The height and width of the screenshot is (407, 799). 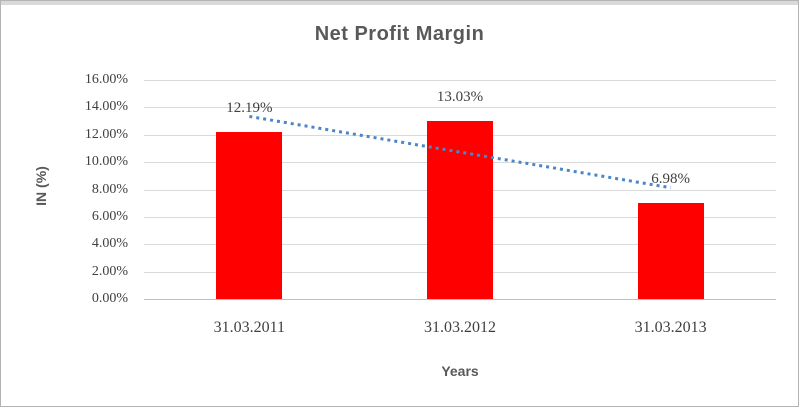 What do you see at coordinates (106, 107) in the screenshot?
I see `y-axis-tick-label: 14.00%` at bounding box center [106, 107].